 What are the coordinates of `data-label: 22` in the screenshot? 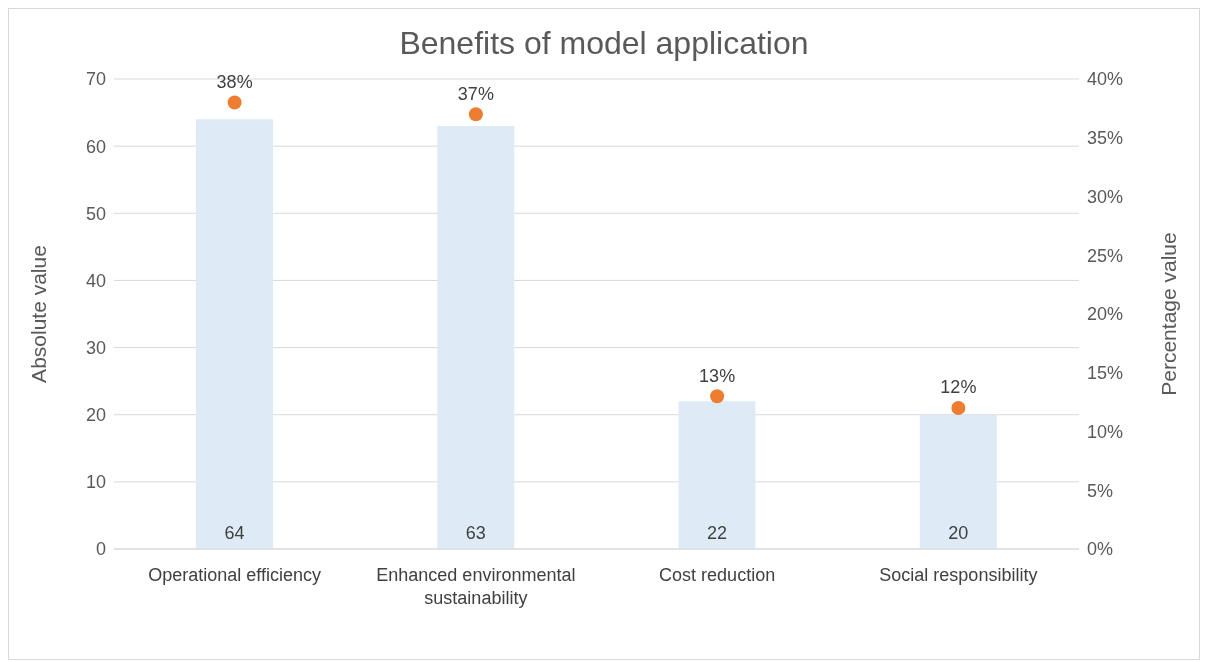 It's located at (717, 533).